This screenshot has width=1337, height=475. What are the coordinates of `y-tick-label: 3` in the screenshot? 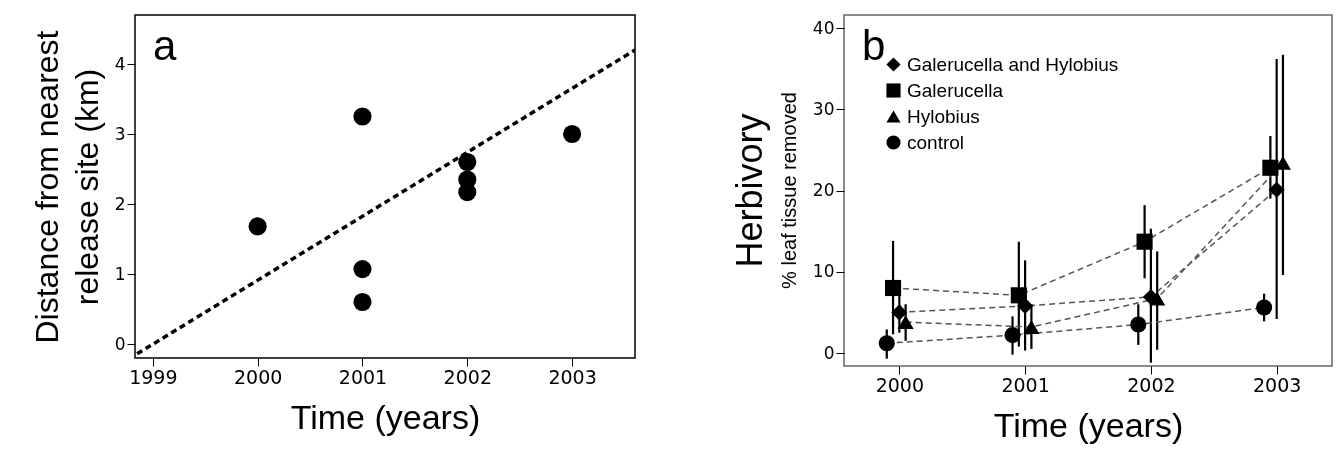 It's located at (120, 133).